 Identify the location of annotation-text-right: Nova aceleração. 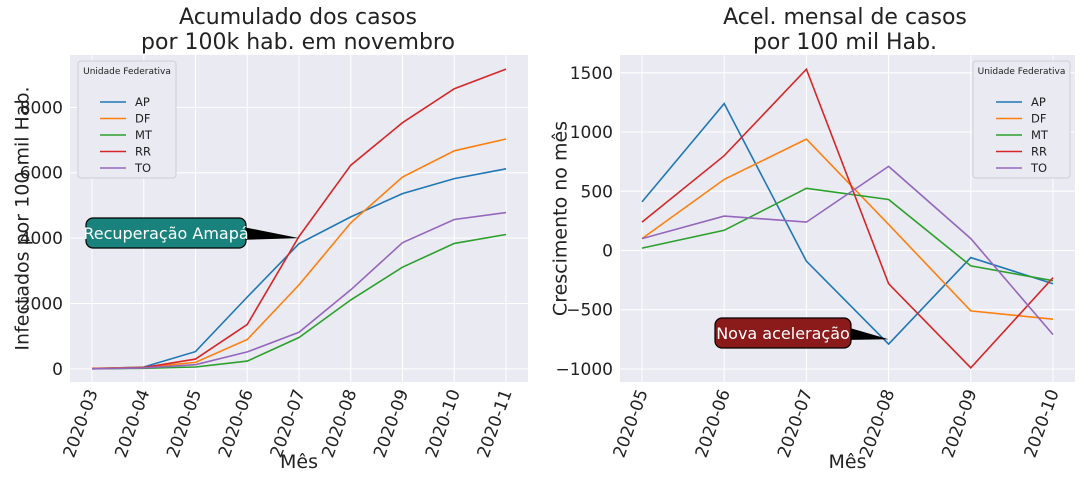
(783, 333).